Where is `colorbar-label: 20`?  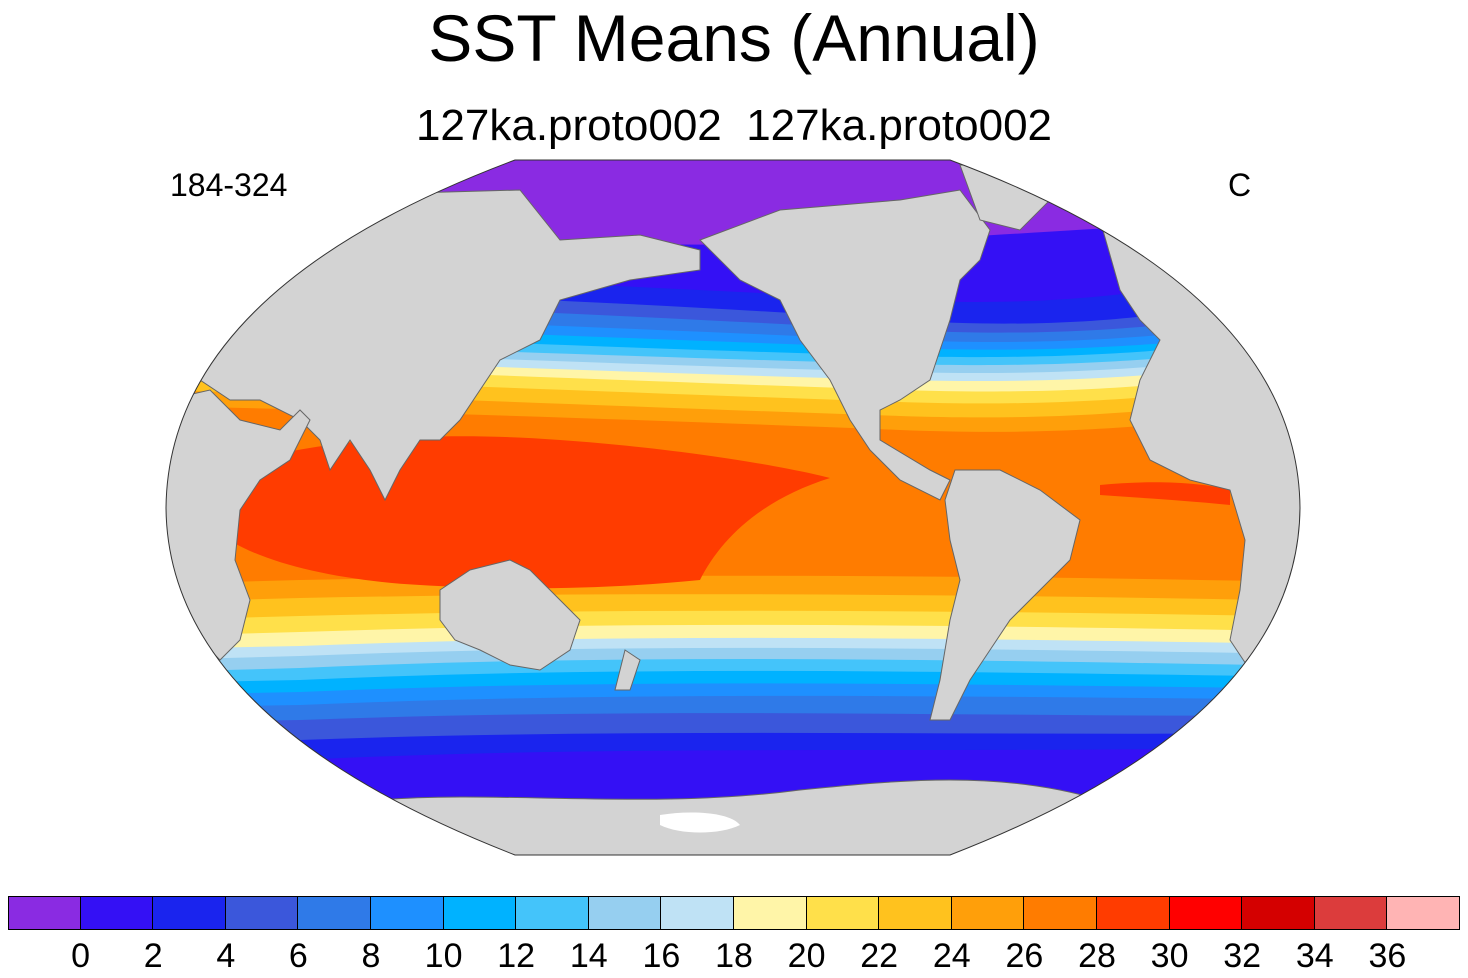 colorbar-label: 20 is located at coordinates (806, 956).